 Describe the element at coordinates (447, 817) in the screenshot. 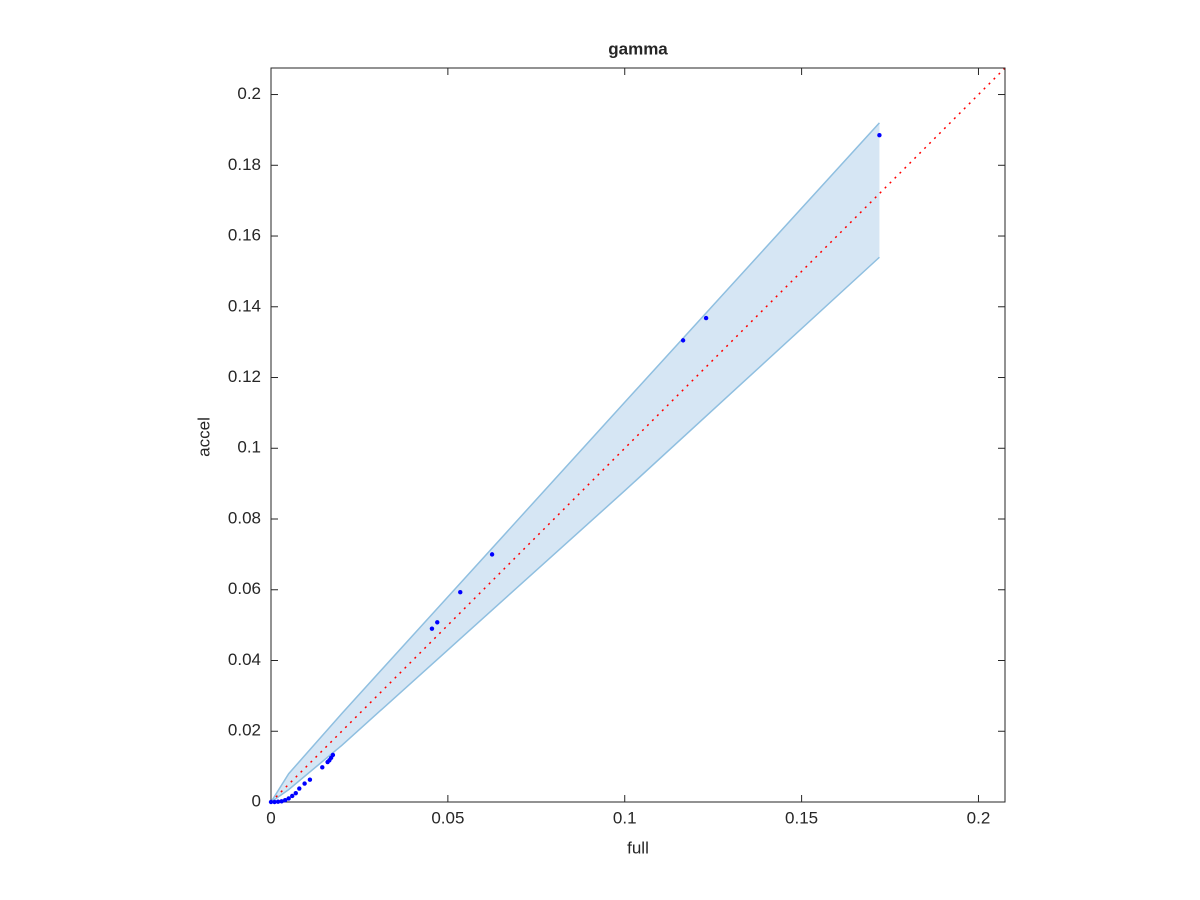

I see `x-tick-label: 0.05` at that location.